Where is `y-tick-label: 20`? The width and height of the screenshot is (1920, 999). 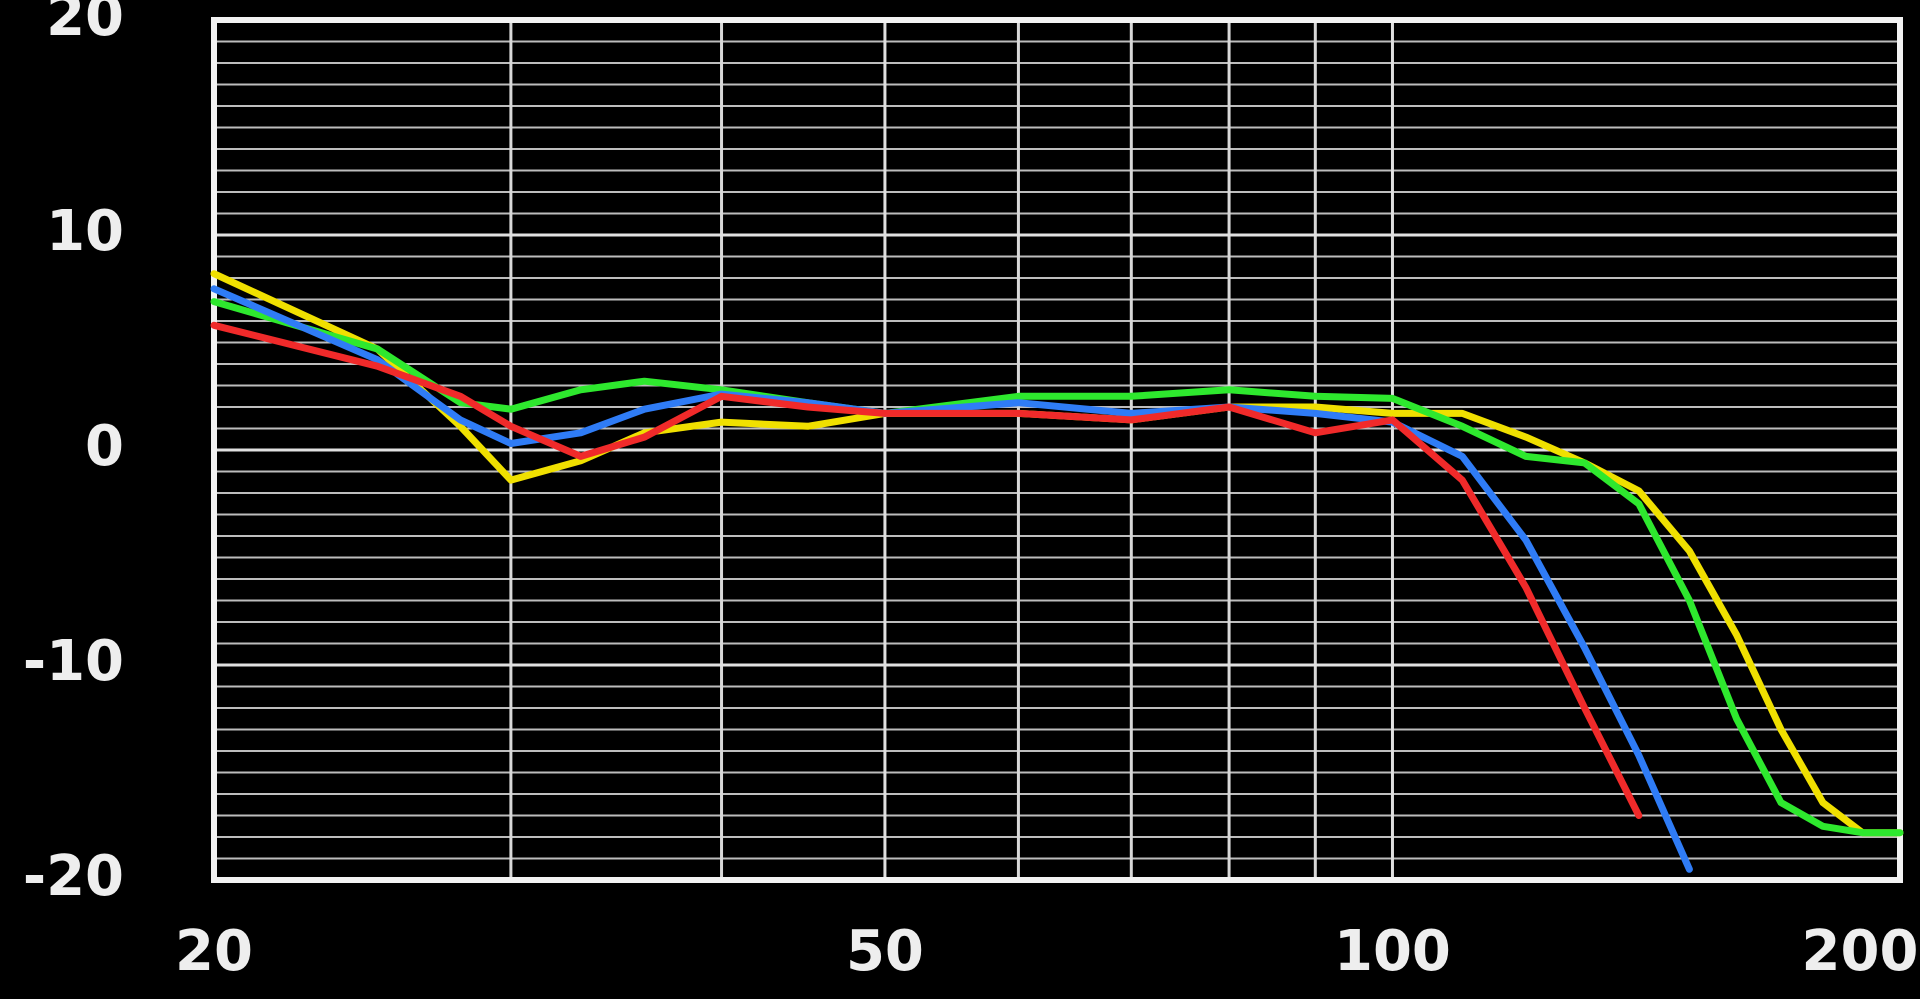 y-tick-label: 20 is located at coordinates (85, 24).